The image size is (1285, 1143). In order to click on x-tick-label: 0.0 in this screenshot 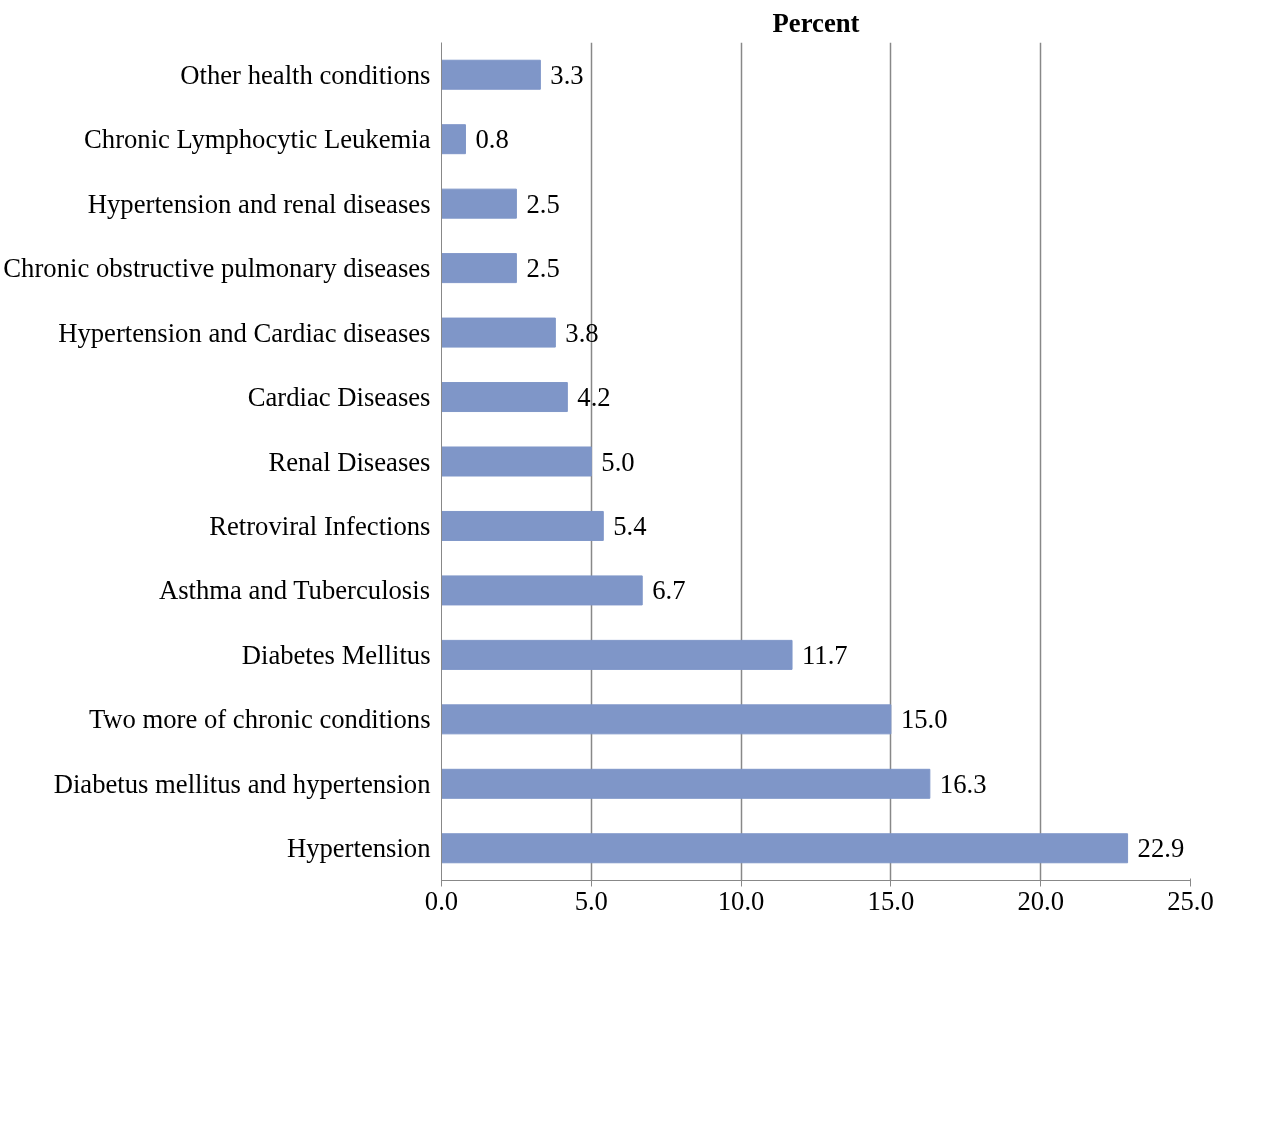, I will do `click(441, 900)`.